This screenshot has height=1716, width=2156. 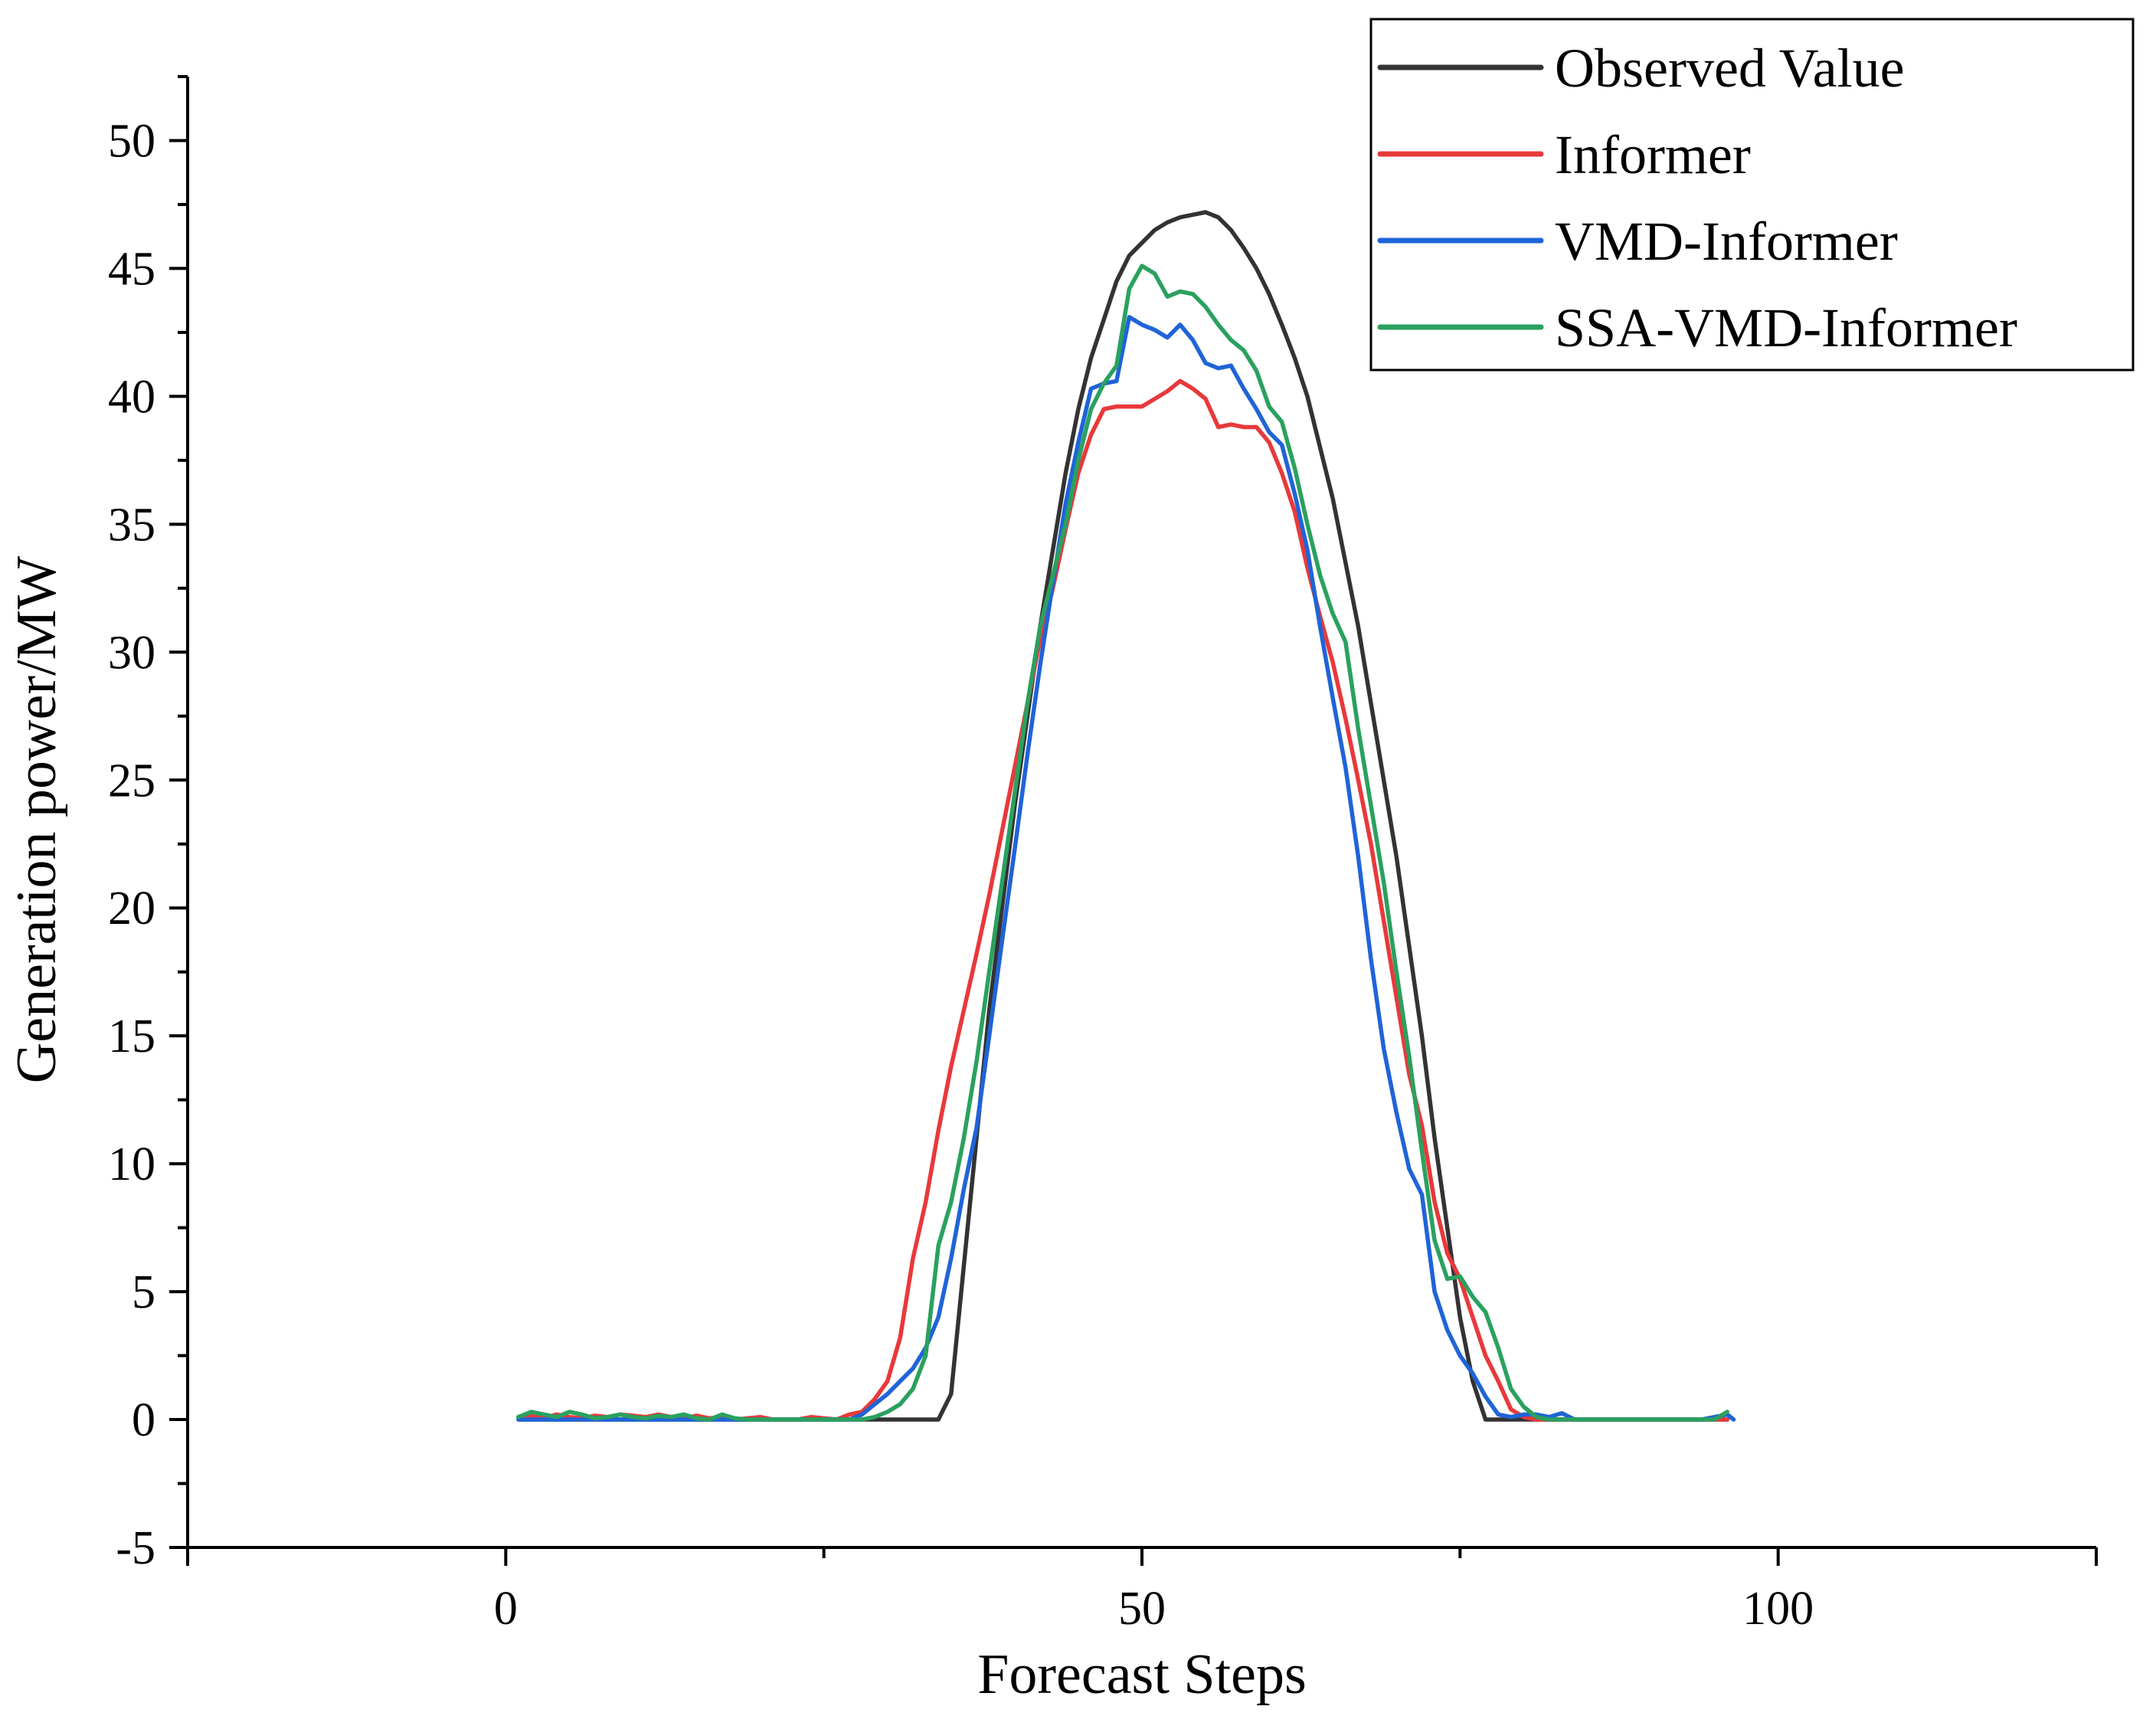 What do you see at coordinates (144, 1292) in the screenshot?
I see `y-tick-label: 5` at bounding box center [144, 1292].